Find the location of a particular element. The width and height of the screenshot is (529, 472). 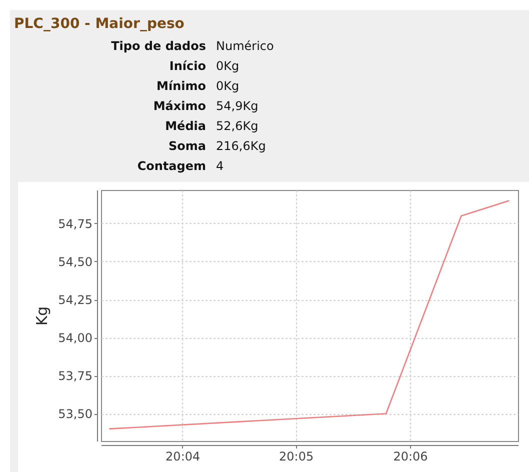

text: 54,9Kg is located at coordinates (238, 106).